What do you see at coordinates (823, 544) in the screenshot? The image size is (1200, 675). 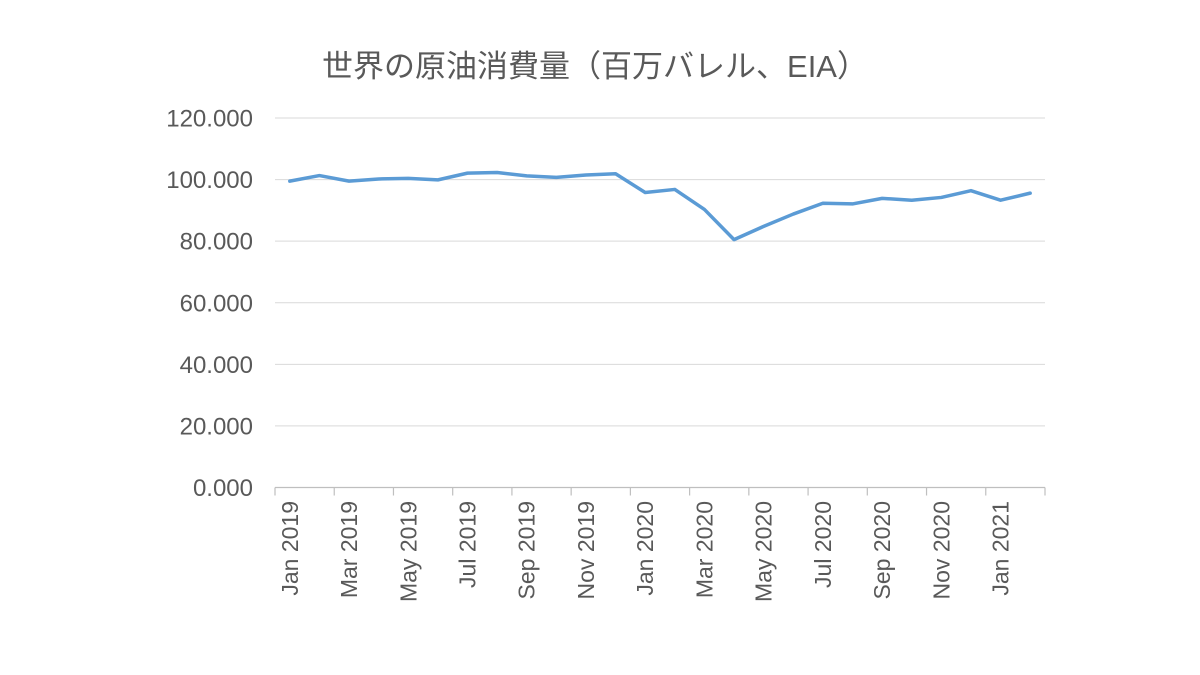 I see `x-axis-label: Jul 2020` at bounding box center [823, 544].